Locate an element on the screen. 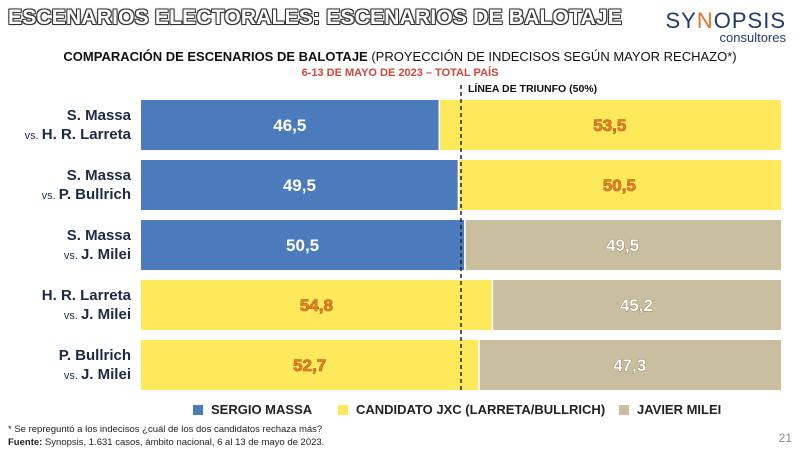  data-label-left: 49,5 is located at coordinates (299, 185).